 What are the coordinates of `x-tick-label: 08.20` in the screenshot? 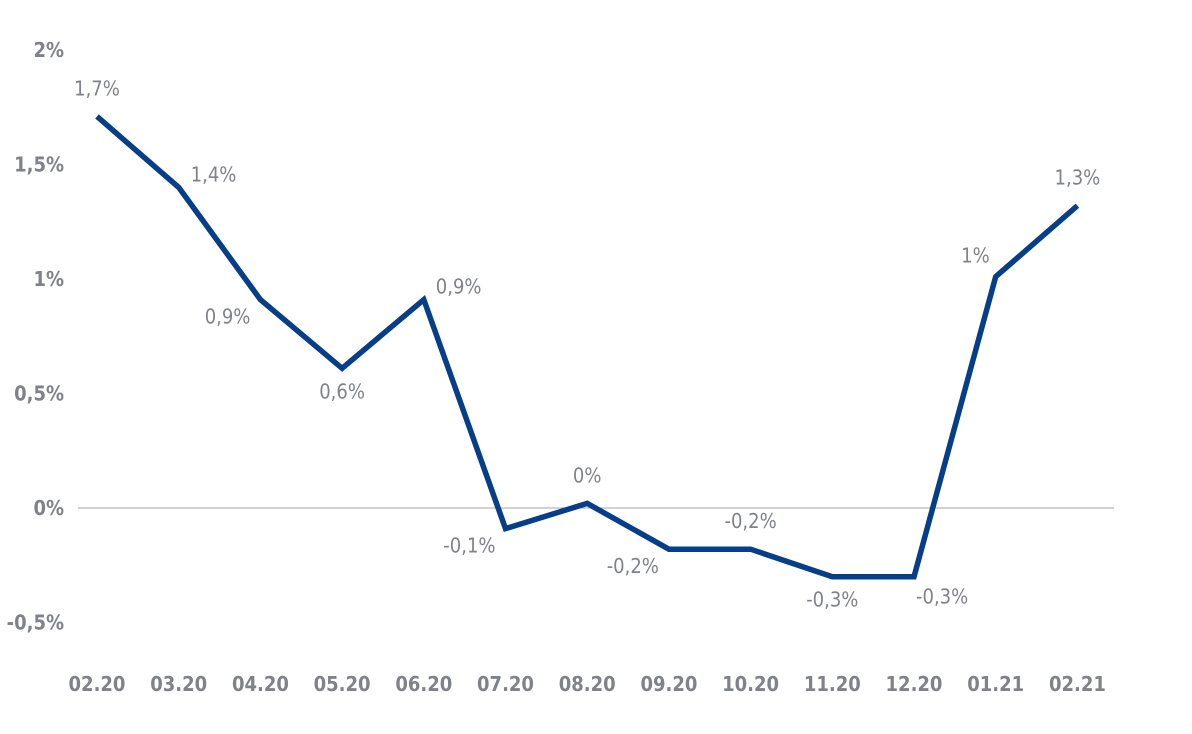 It's located at (587, 684).